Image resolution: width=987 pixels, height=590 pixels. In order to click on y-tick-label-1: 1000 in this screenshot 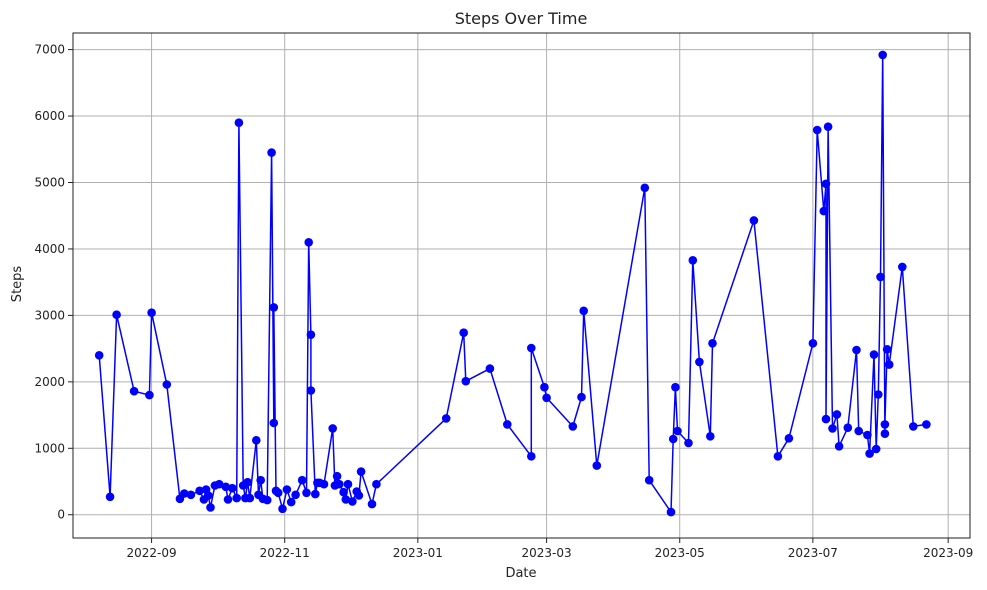, I will do `click(49, 448)`.